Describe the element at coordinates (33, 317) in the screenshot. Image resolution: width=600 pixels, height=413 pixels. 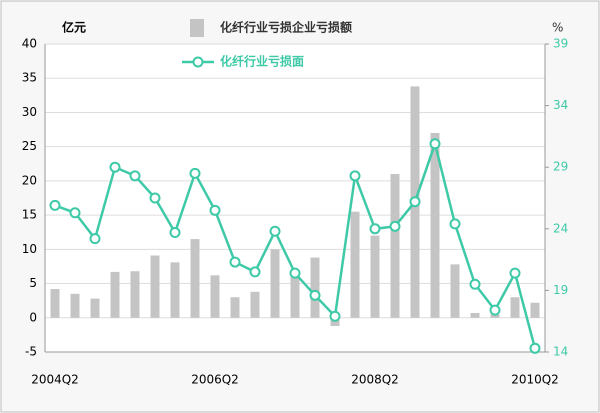
I see `y-tick-label: 0` at that location.